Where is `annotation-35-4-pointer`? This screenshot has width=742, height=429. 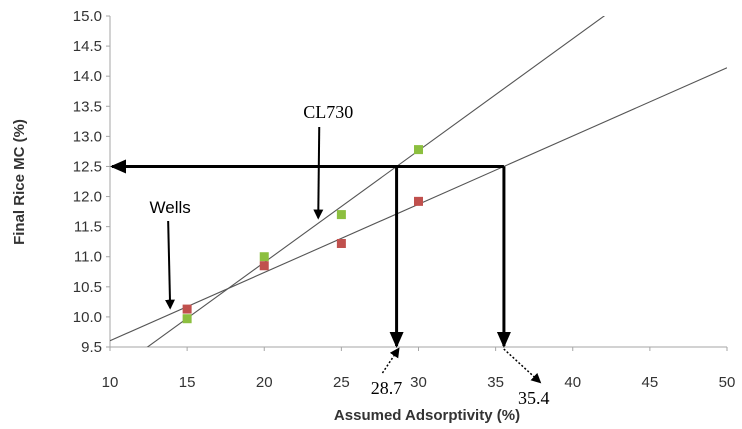
annotation-35-4-pointer is located at coordinates (522, 366).